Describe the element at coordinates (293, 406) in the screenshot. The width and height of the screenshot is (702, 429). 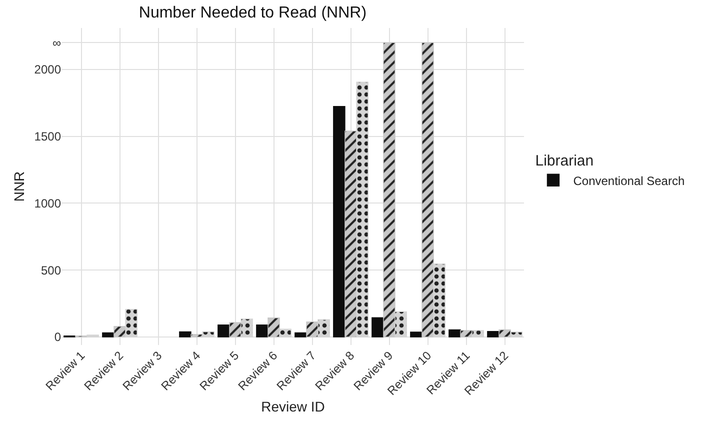
I see `x-axis-title: Review ID` at that location.